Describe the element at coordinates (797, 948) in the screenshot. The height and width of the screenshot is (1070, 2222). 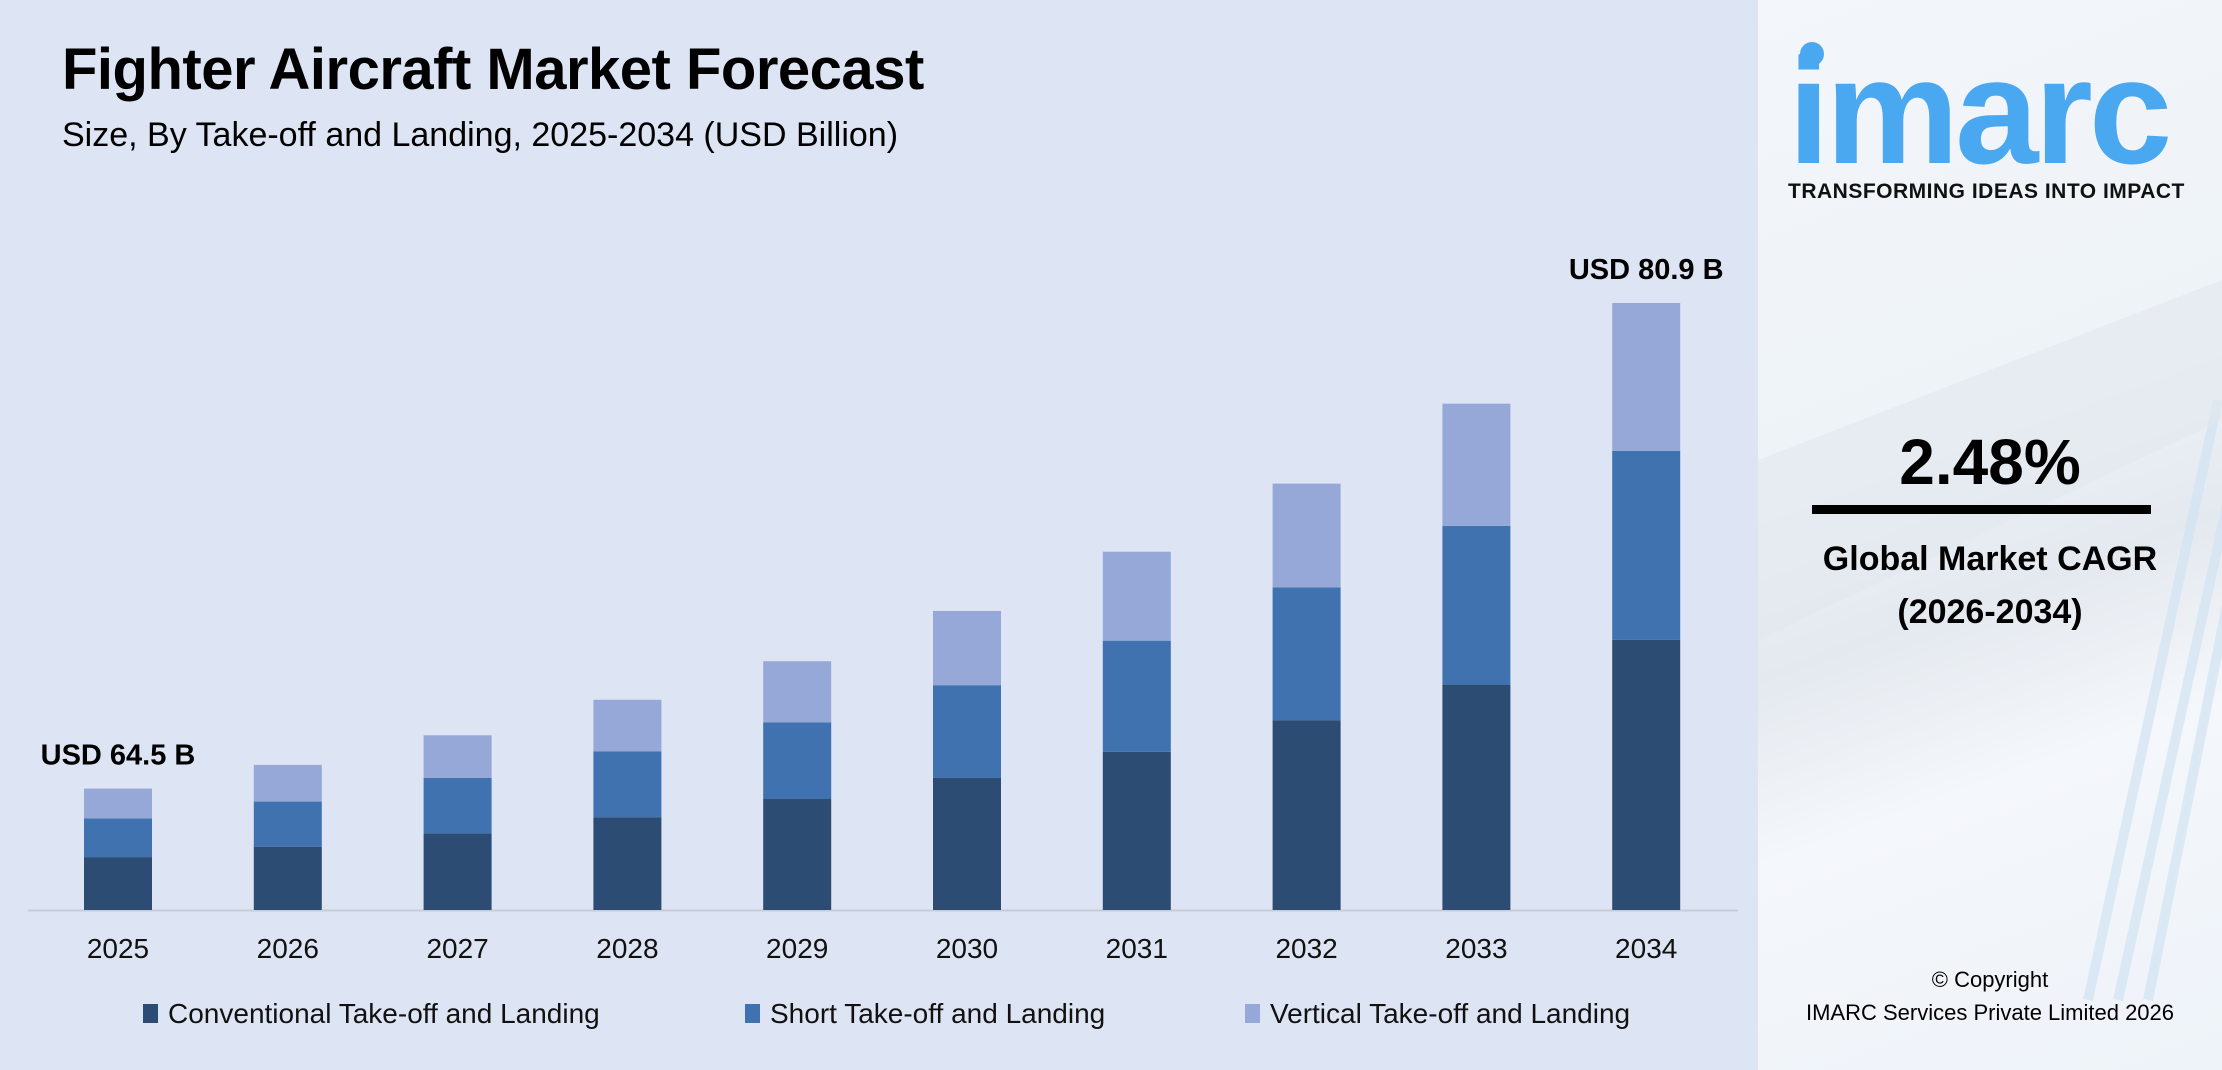
I see `x-tick-label: 2029` at that location.